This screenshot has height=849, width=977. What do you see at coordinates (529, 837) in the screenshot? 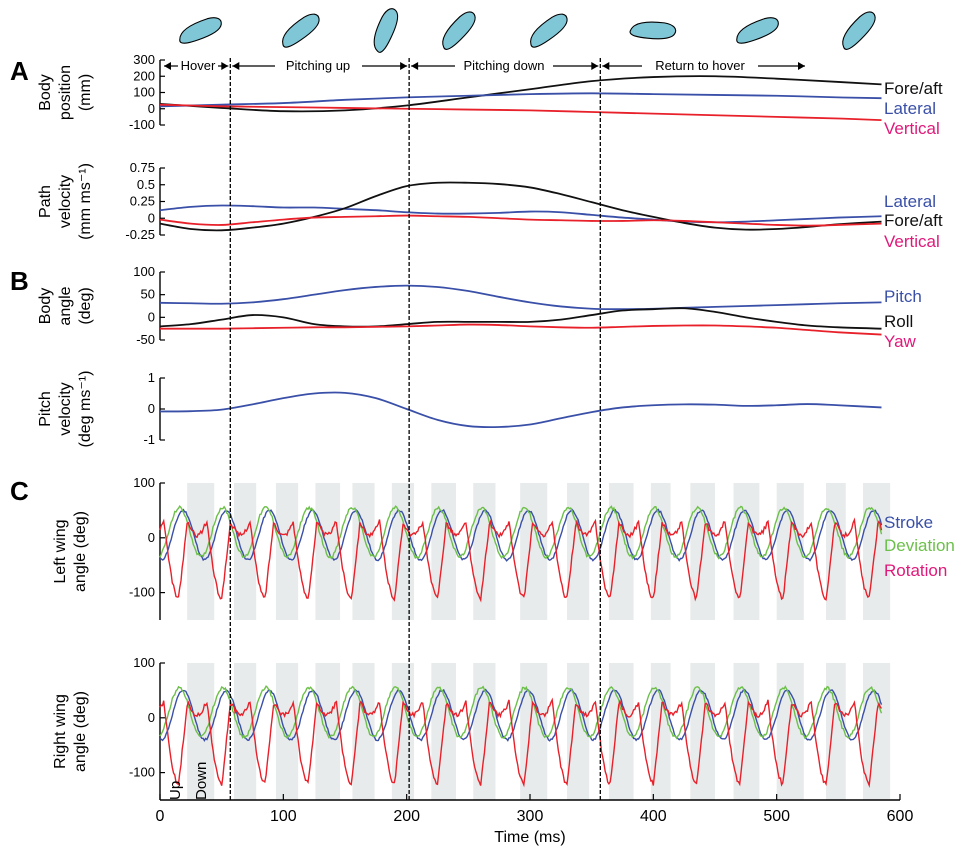
I see `time-axis-label: Time (ms)` at bounding box center [529, 837].